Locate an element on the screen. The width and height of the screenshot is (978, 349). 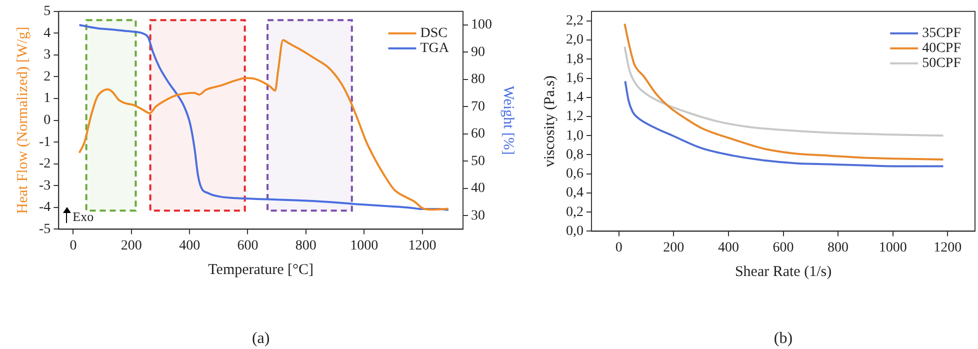
y-tick-label: 0,0 is located at coordinates (575, 231).